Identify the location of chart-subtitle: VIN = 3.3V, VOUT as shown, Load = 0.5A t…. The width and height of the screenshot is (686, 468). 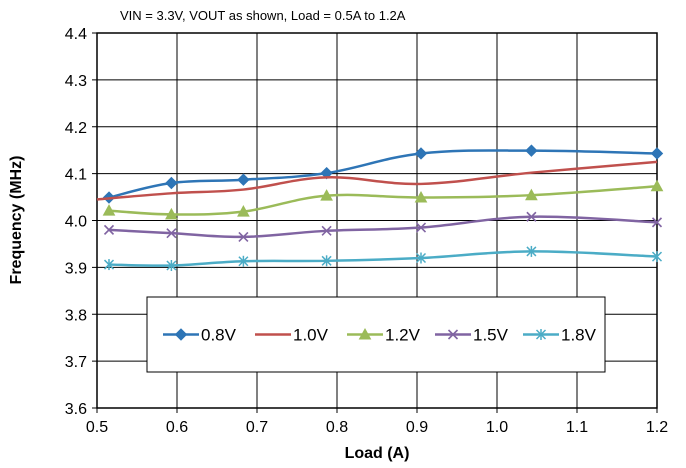
(263, 15).